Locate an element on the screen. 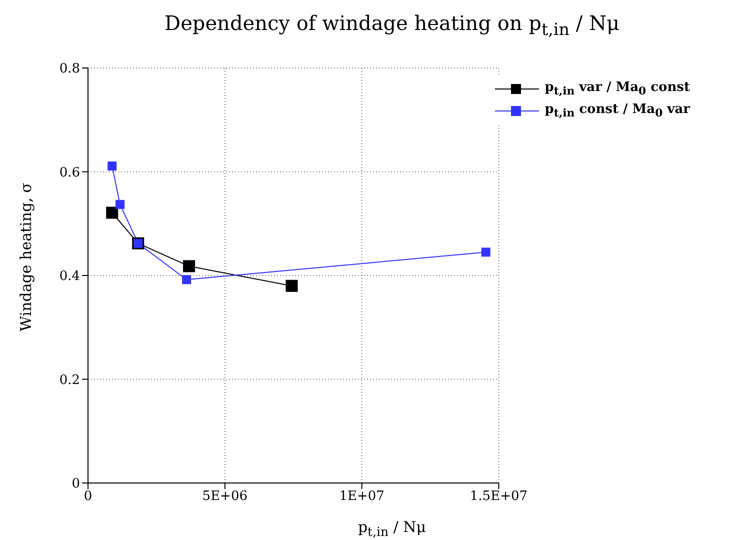 This screenshot has height=540, width=744. x-tick-label: 0 is located at coordinates (88, 496).